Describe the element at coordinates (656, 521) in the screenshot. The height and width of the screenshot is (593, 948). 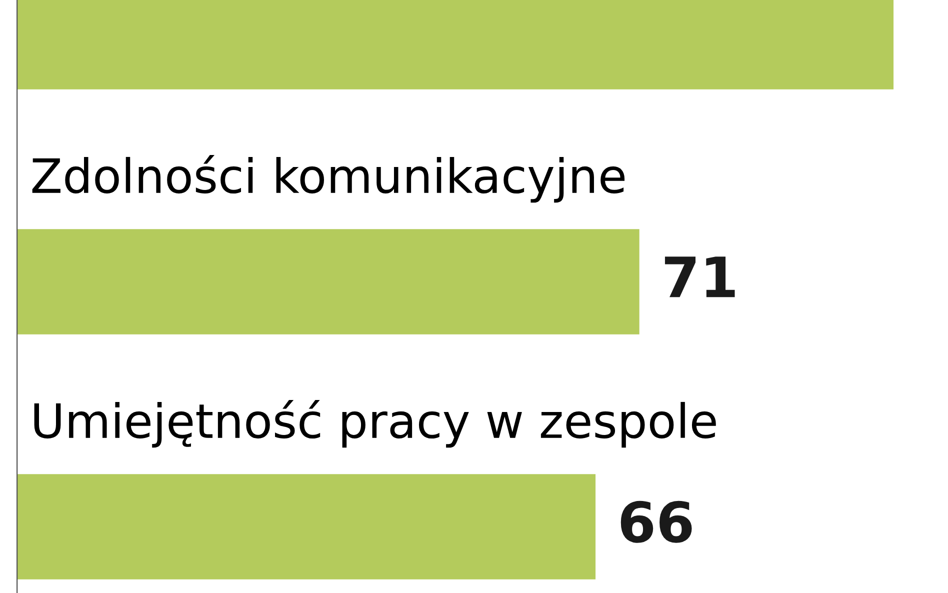
I see `data-label: 66` at that location.